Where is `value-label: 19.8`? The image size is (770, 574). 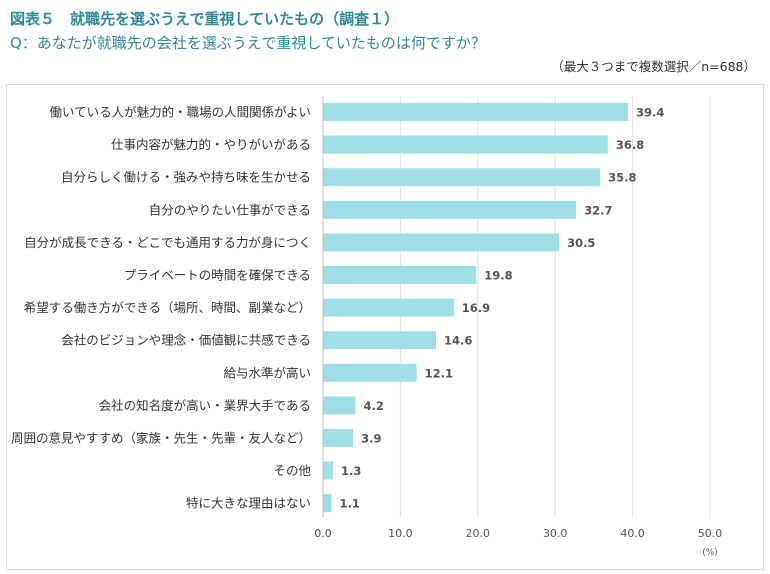 value-label: 19.8 is located at coordinates (498, 276).